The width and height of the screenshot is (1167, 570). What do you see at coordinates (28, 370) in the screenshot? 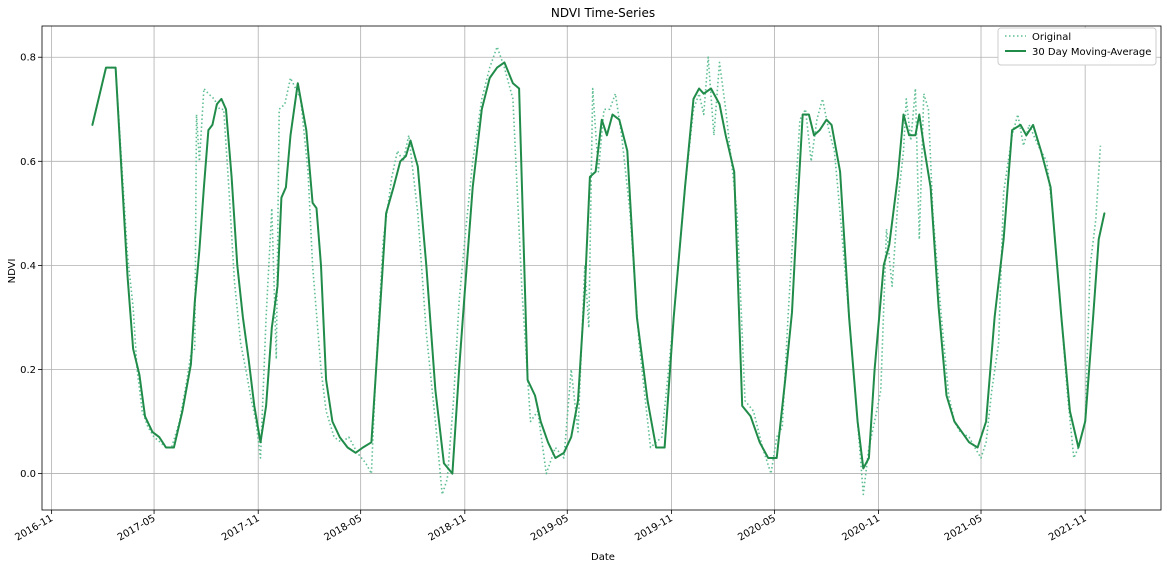
I see `y-tick-label: 0.2` at bounding box center [28, 370].